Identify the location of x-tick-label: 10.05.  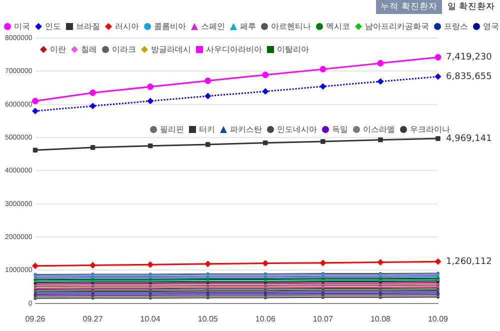
(208, 319).